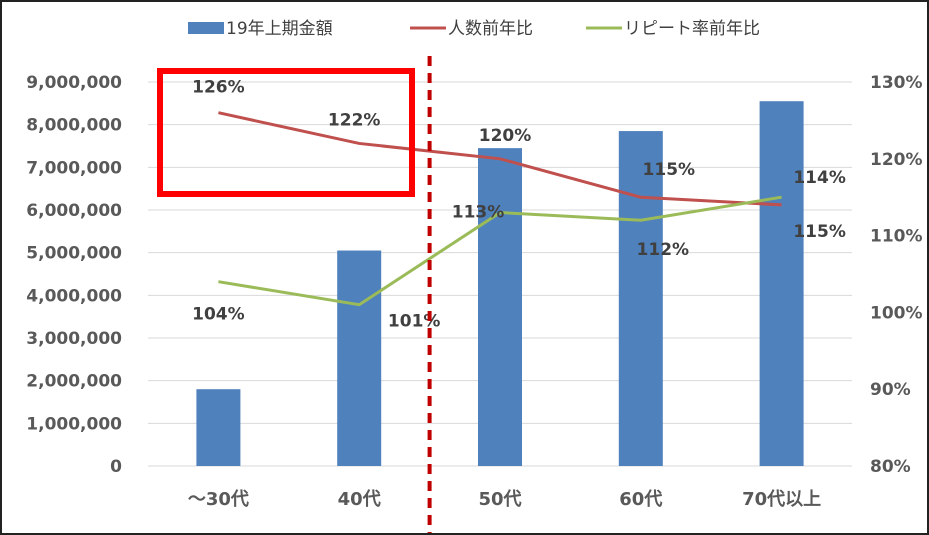  Describe the element at coordinates (74, 424) in the screenshot. I see `left-tick-label: 1,000,000` at that location.